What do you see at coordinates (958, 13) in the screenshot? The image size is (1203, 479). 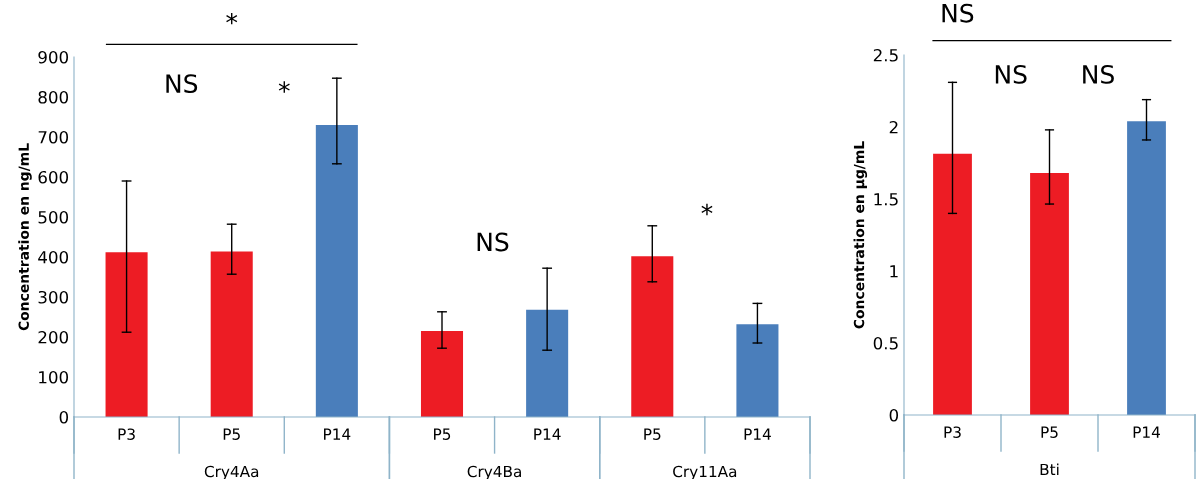 I see `text: NS` at bounding box center [958, 13].